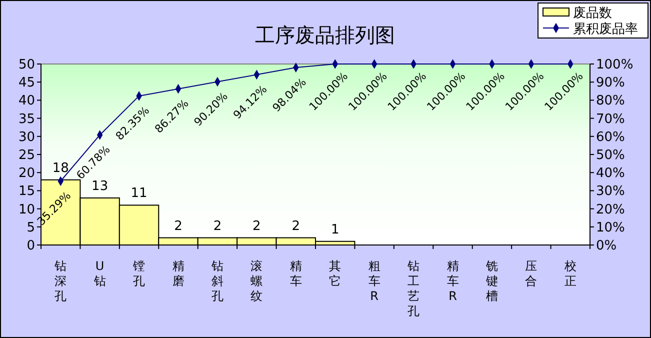 The height and width of the screenshot is (338, 651). What do you see at coordinates (296, 273) in the screenshot?
I see `x-tick-label: 精车` at bounding box center [296, 273].